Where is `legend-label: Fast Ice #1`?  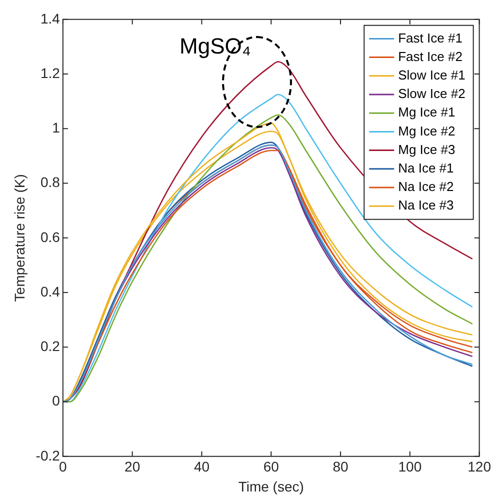
legend-label: Fast Ice #1 is located at coordinates (430, 38).